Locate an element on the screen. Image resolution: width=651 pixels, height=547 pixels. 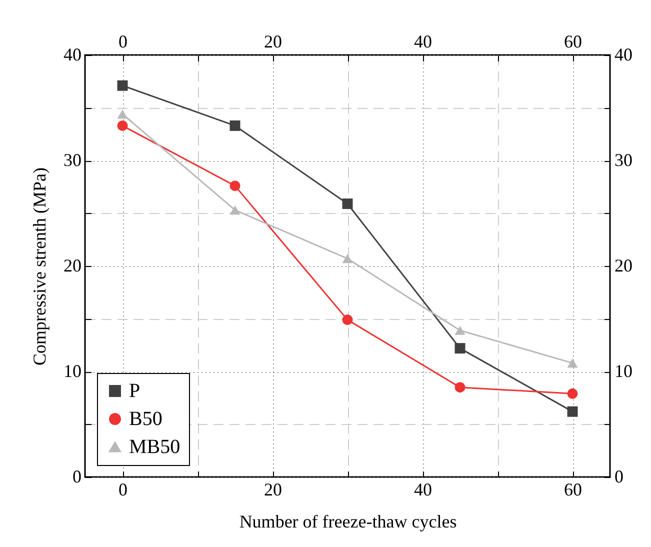
x2-tick-label: 40 is located at coordinates (423, 42).